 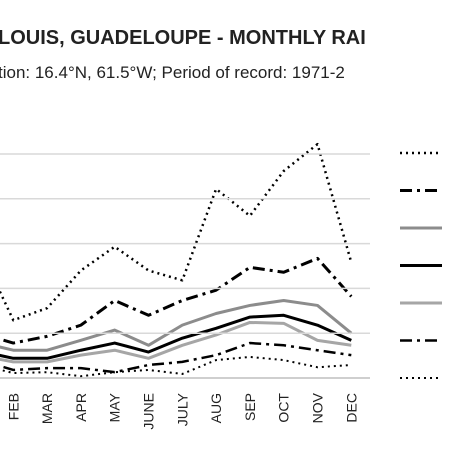 What do you see at coordinates (318, 407) in the screenshot?
I see `x-tick-label: NOV` at bounding box center [318, 407].